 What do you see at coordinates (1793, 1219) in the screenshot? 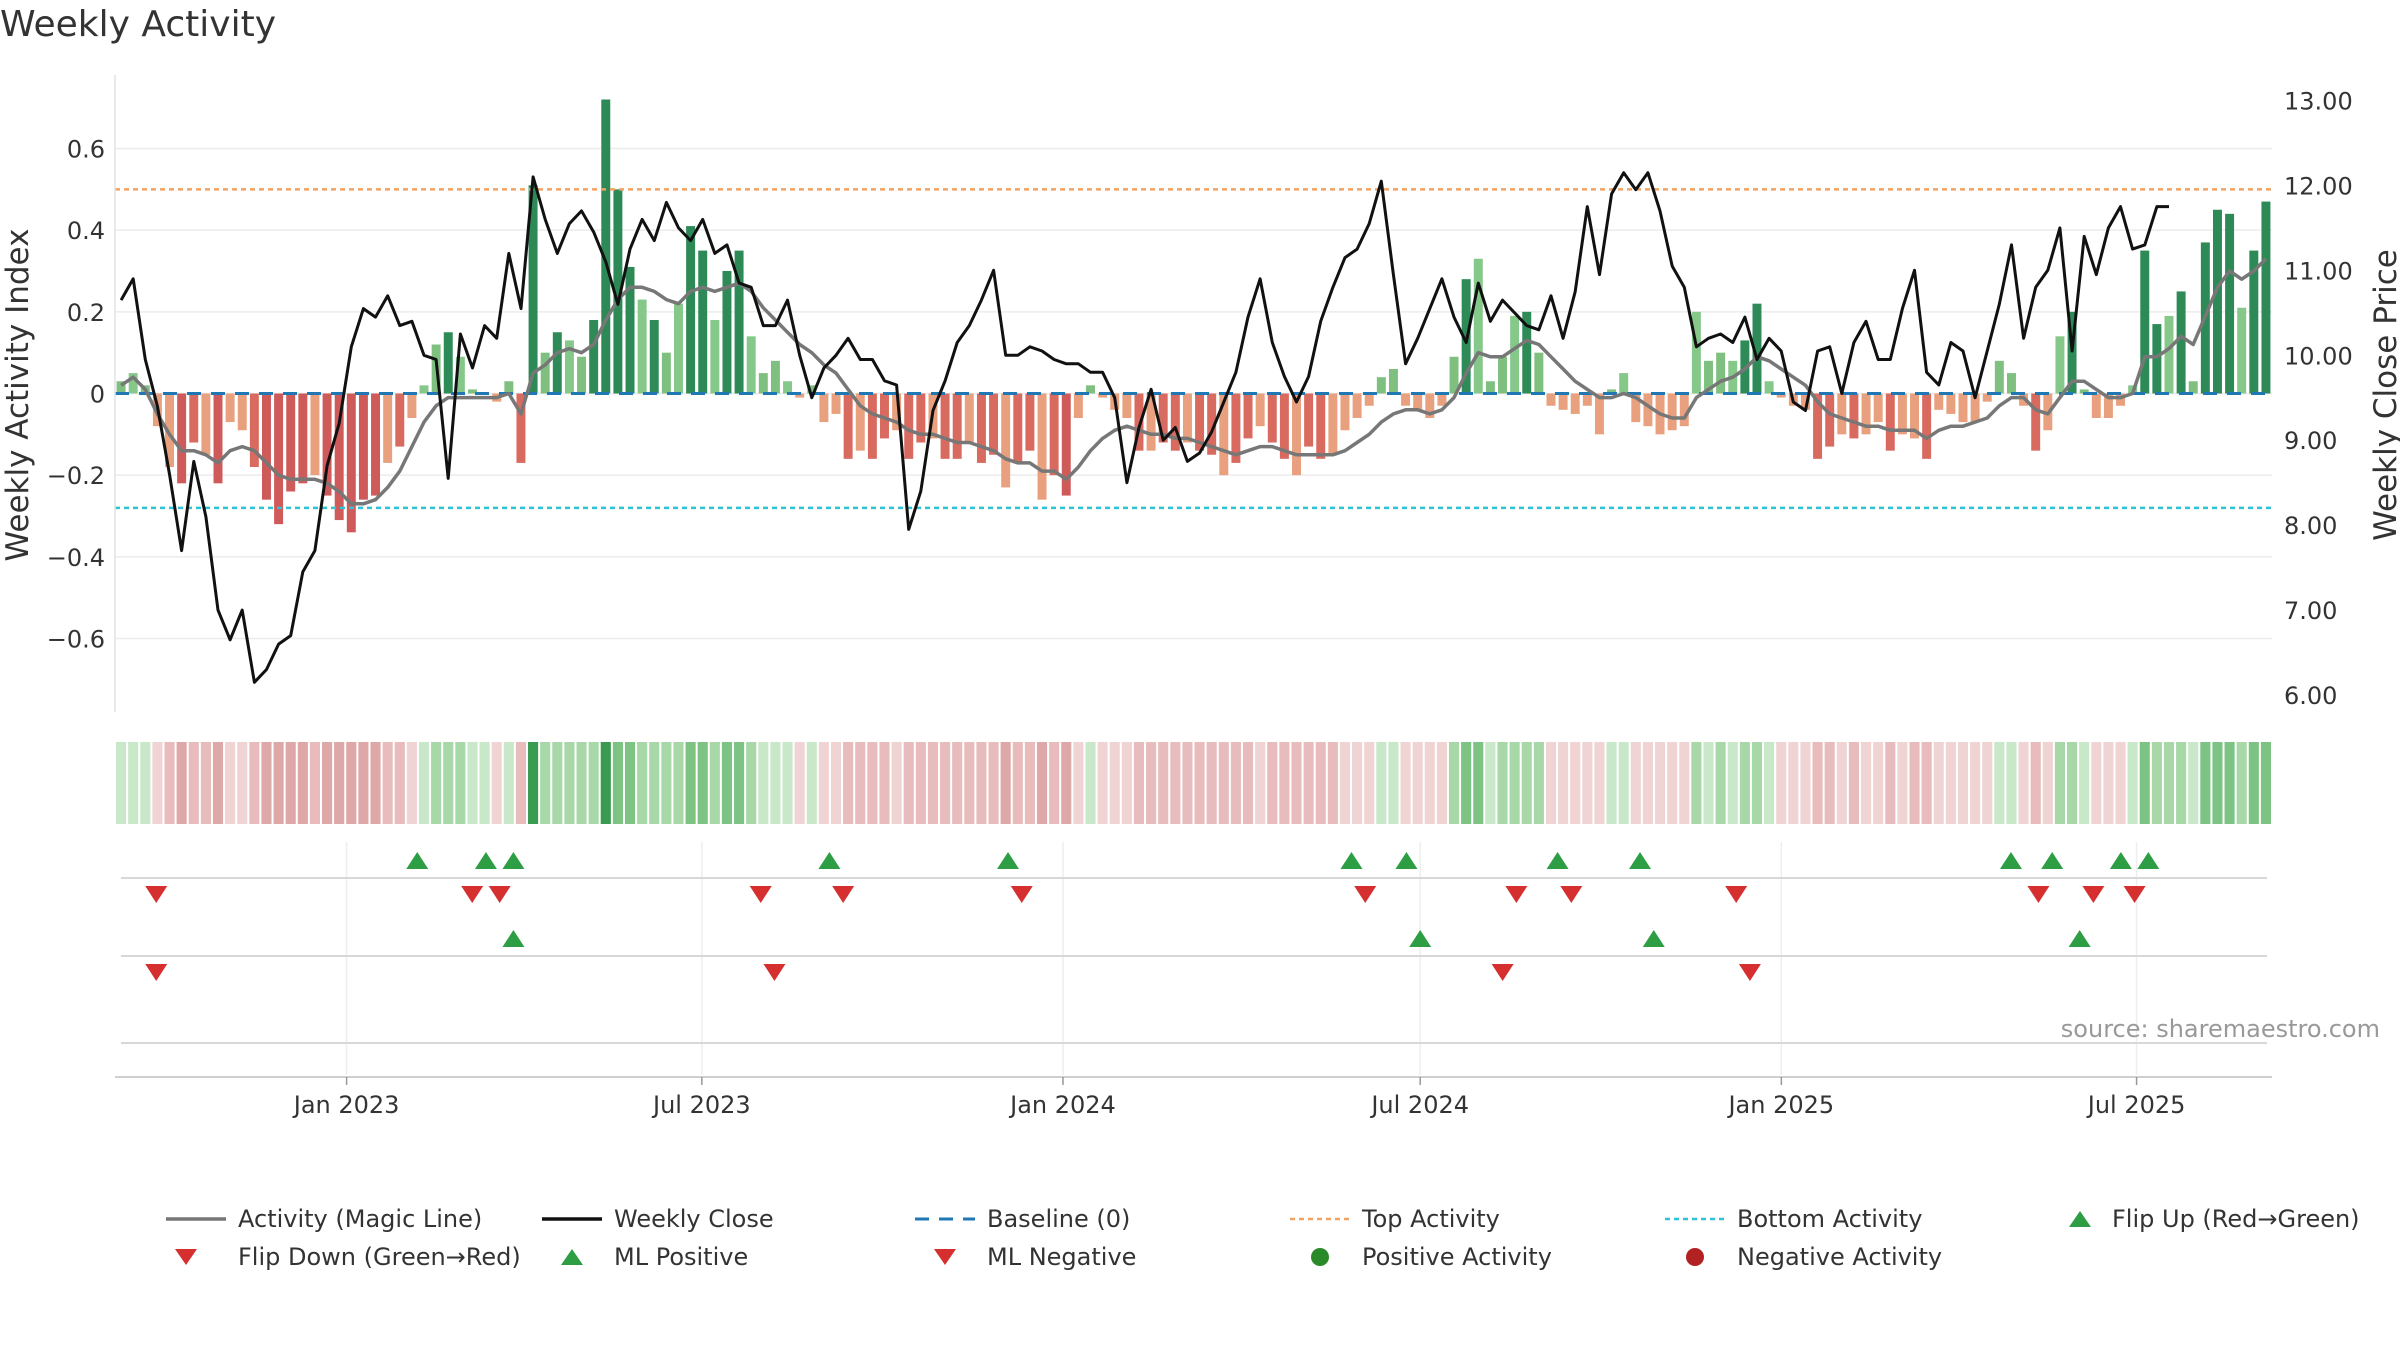
I see `legend-item-bottom: Bottom Activity` at bounding box center [1793, 1219].